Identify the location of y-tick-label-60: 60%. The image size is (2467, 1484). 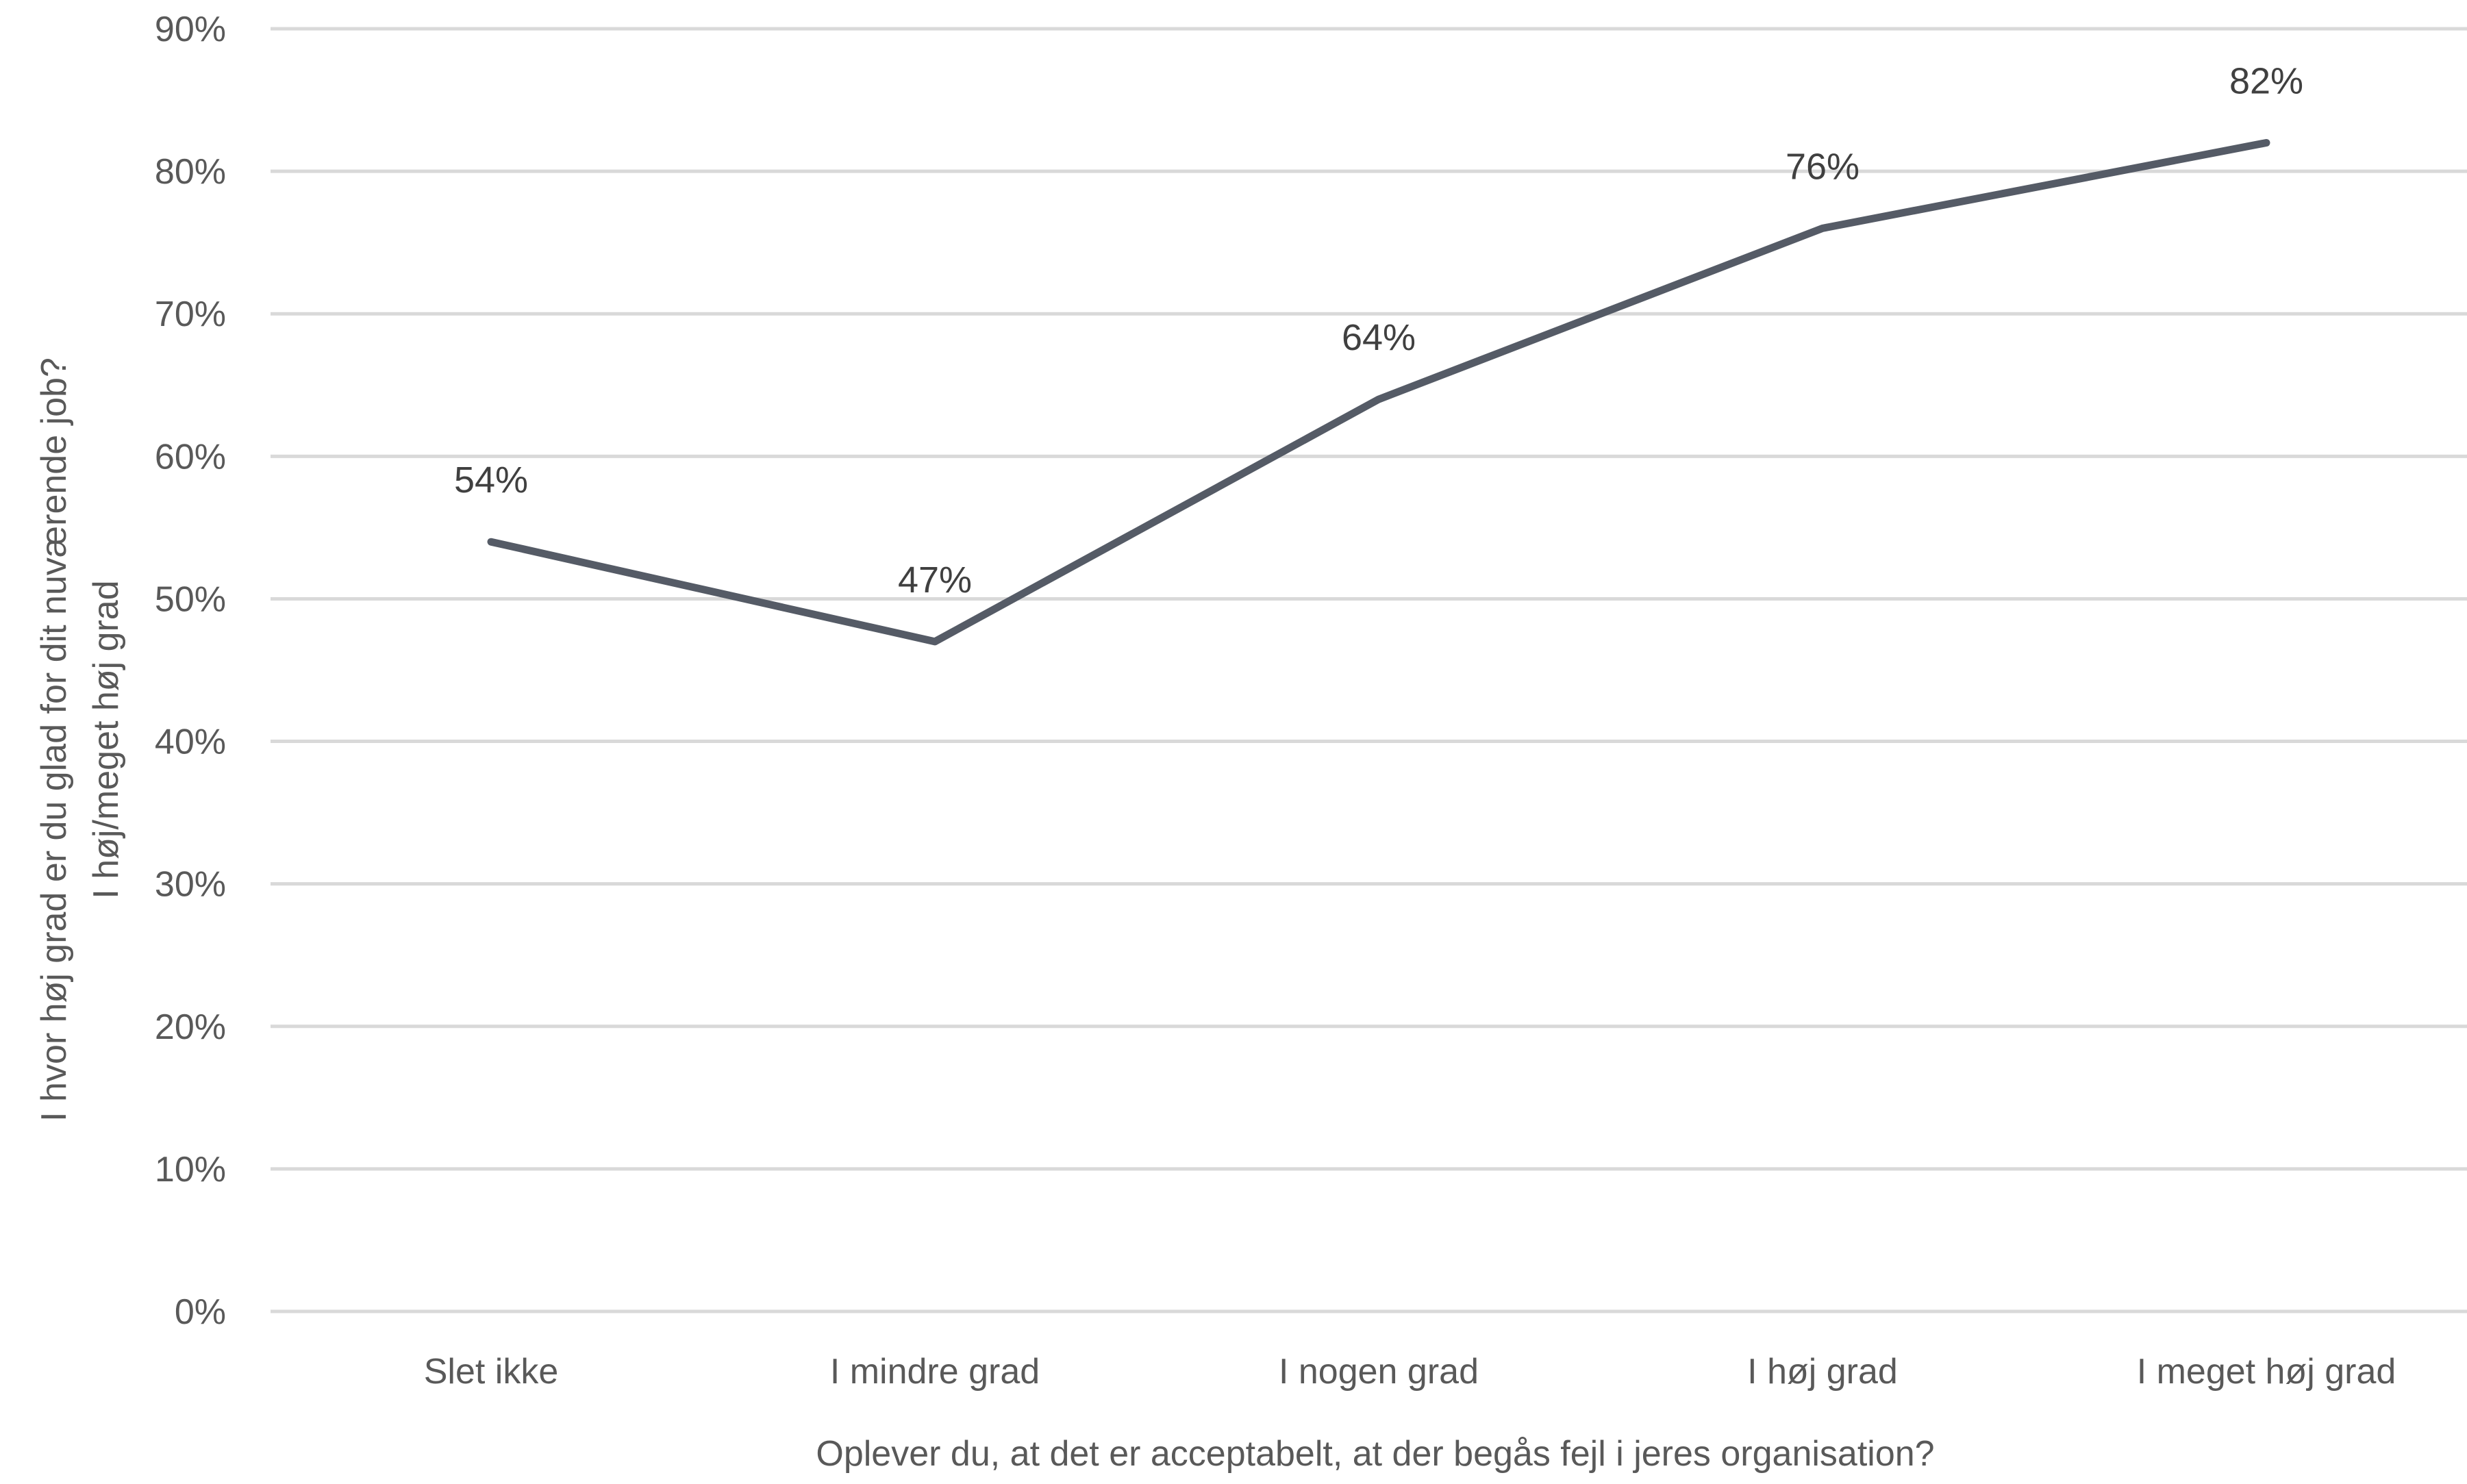
(190, 457).